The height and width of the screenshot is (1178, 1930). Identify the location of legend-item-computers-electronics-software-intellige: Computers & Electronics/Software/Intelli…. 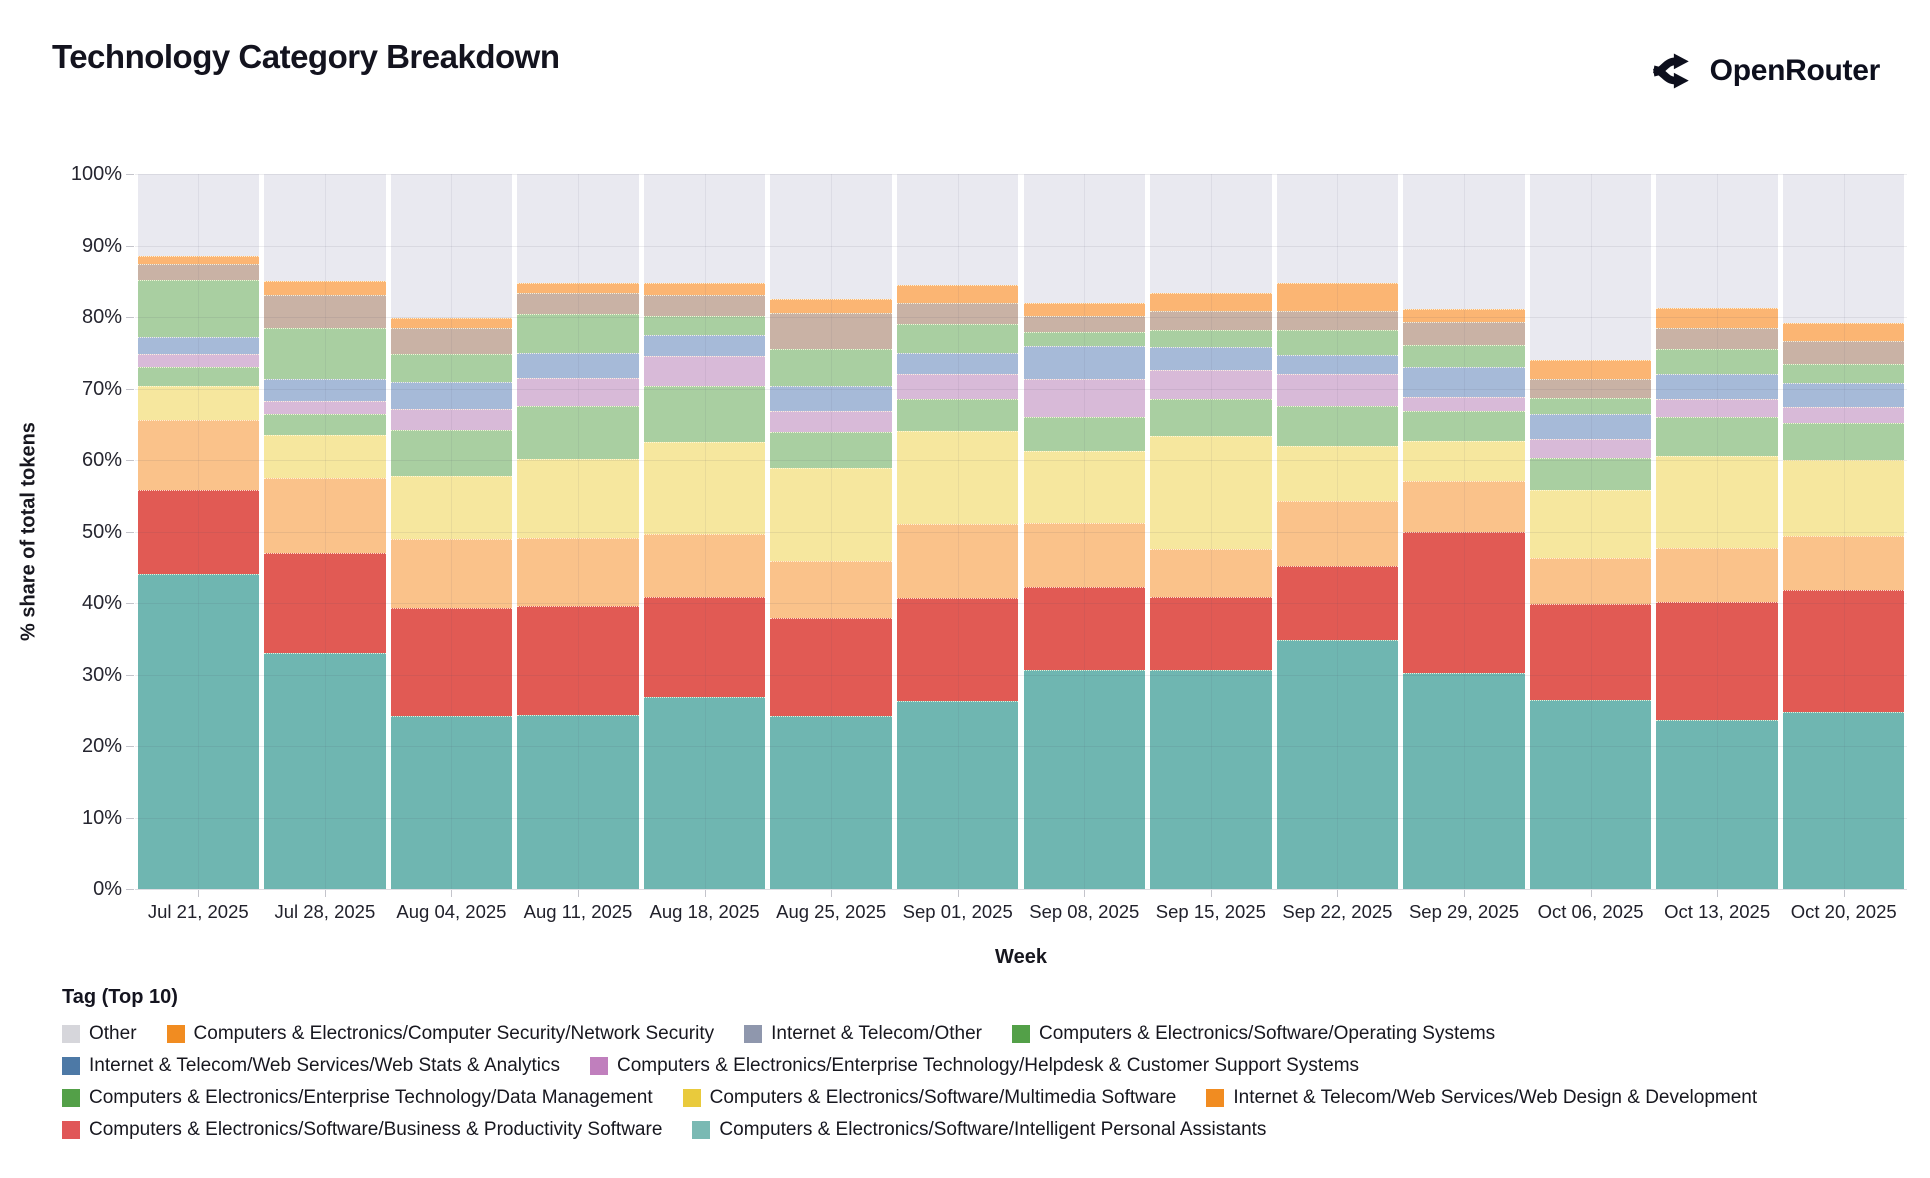
(979, 1130).